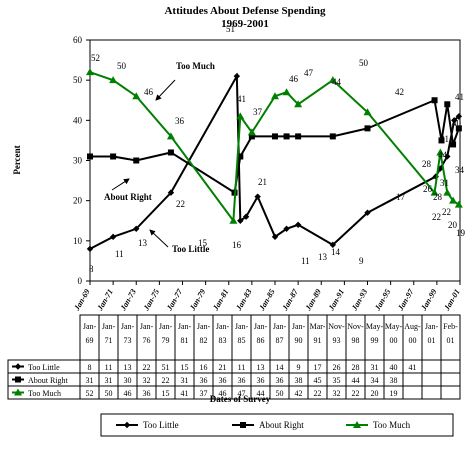 The image size is (470, 463). What do you see at coordinates (203, 243) in the screenshot?
I see `data-label-too-much: 15` at bounding box center [203, 243].